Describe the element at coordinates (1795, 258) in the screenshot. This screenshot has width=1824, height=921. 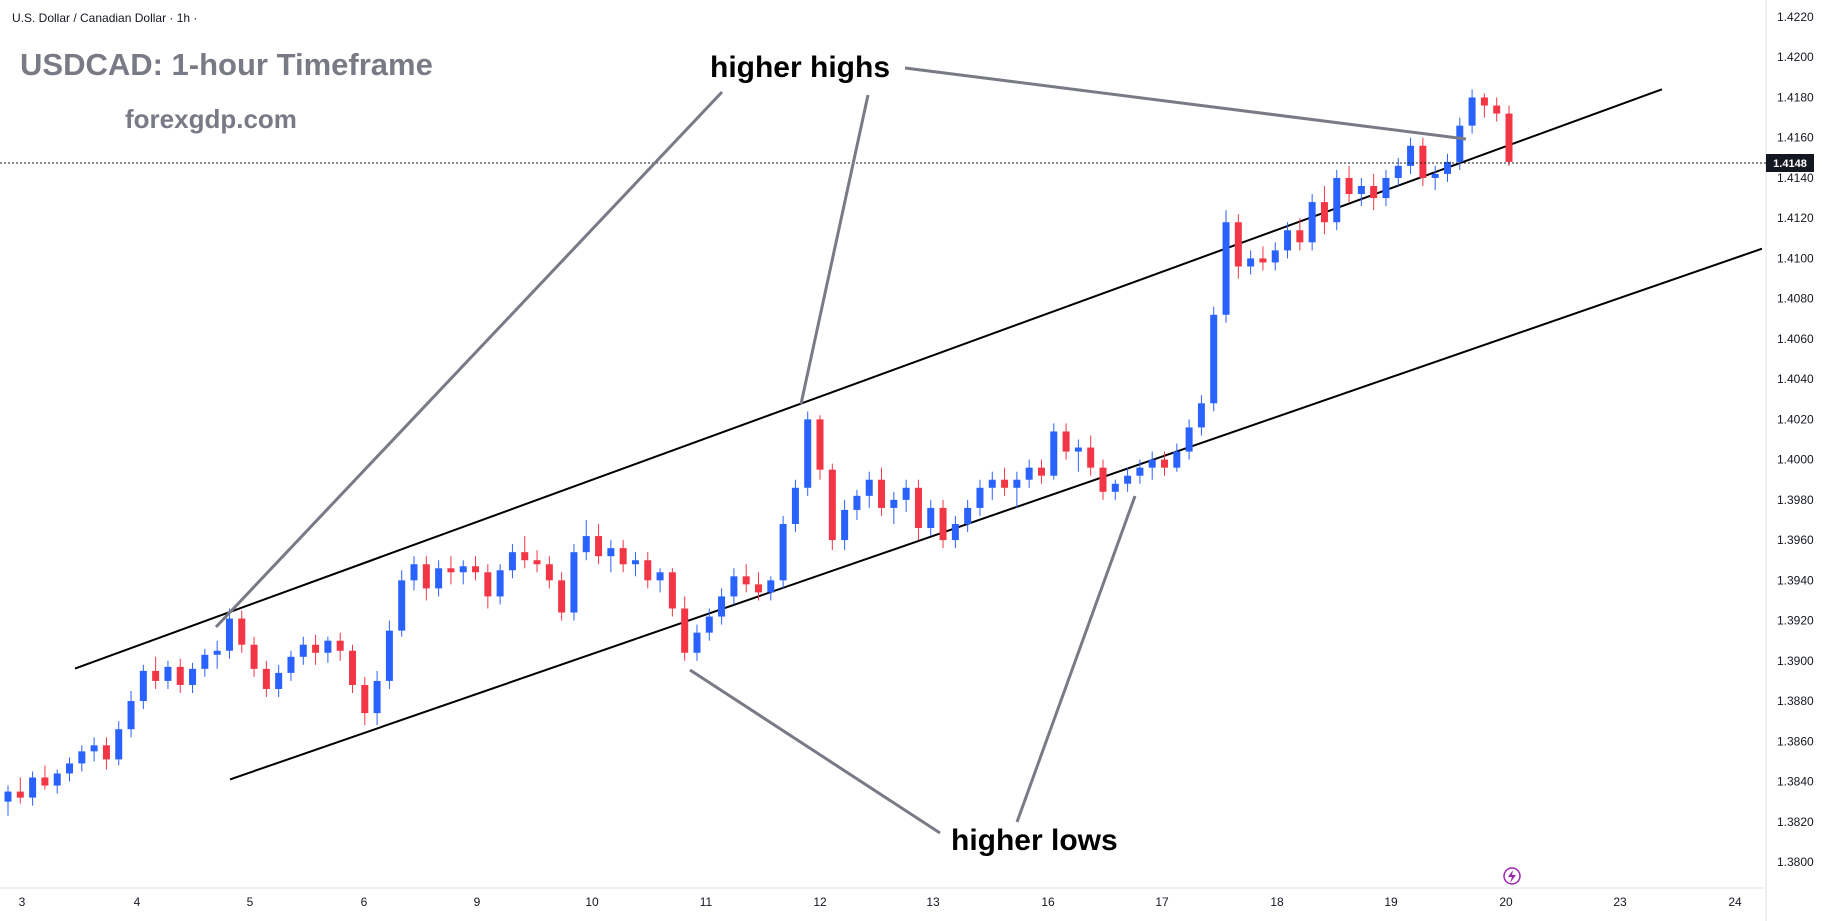
I see `y-tick-label: 1.4100` at that location.